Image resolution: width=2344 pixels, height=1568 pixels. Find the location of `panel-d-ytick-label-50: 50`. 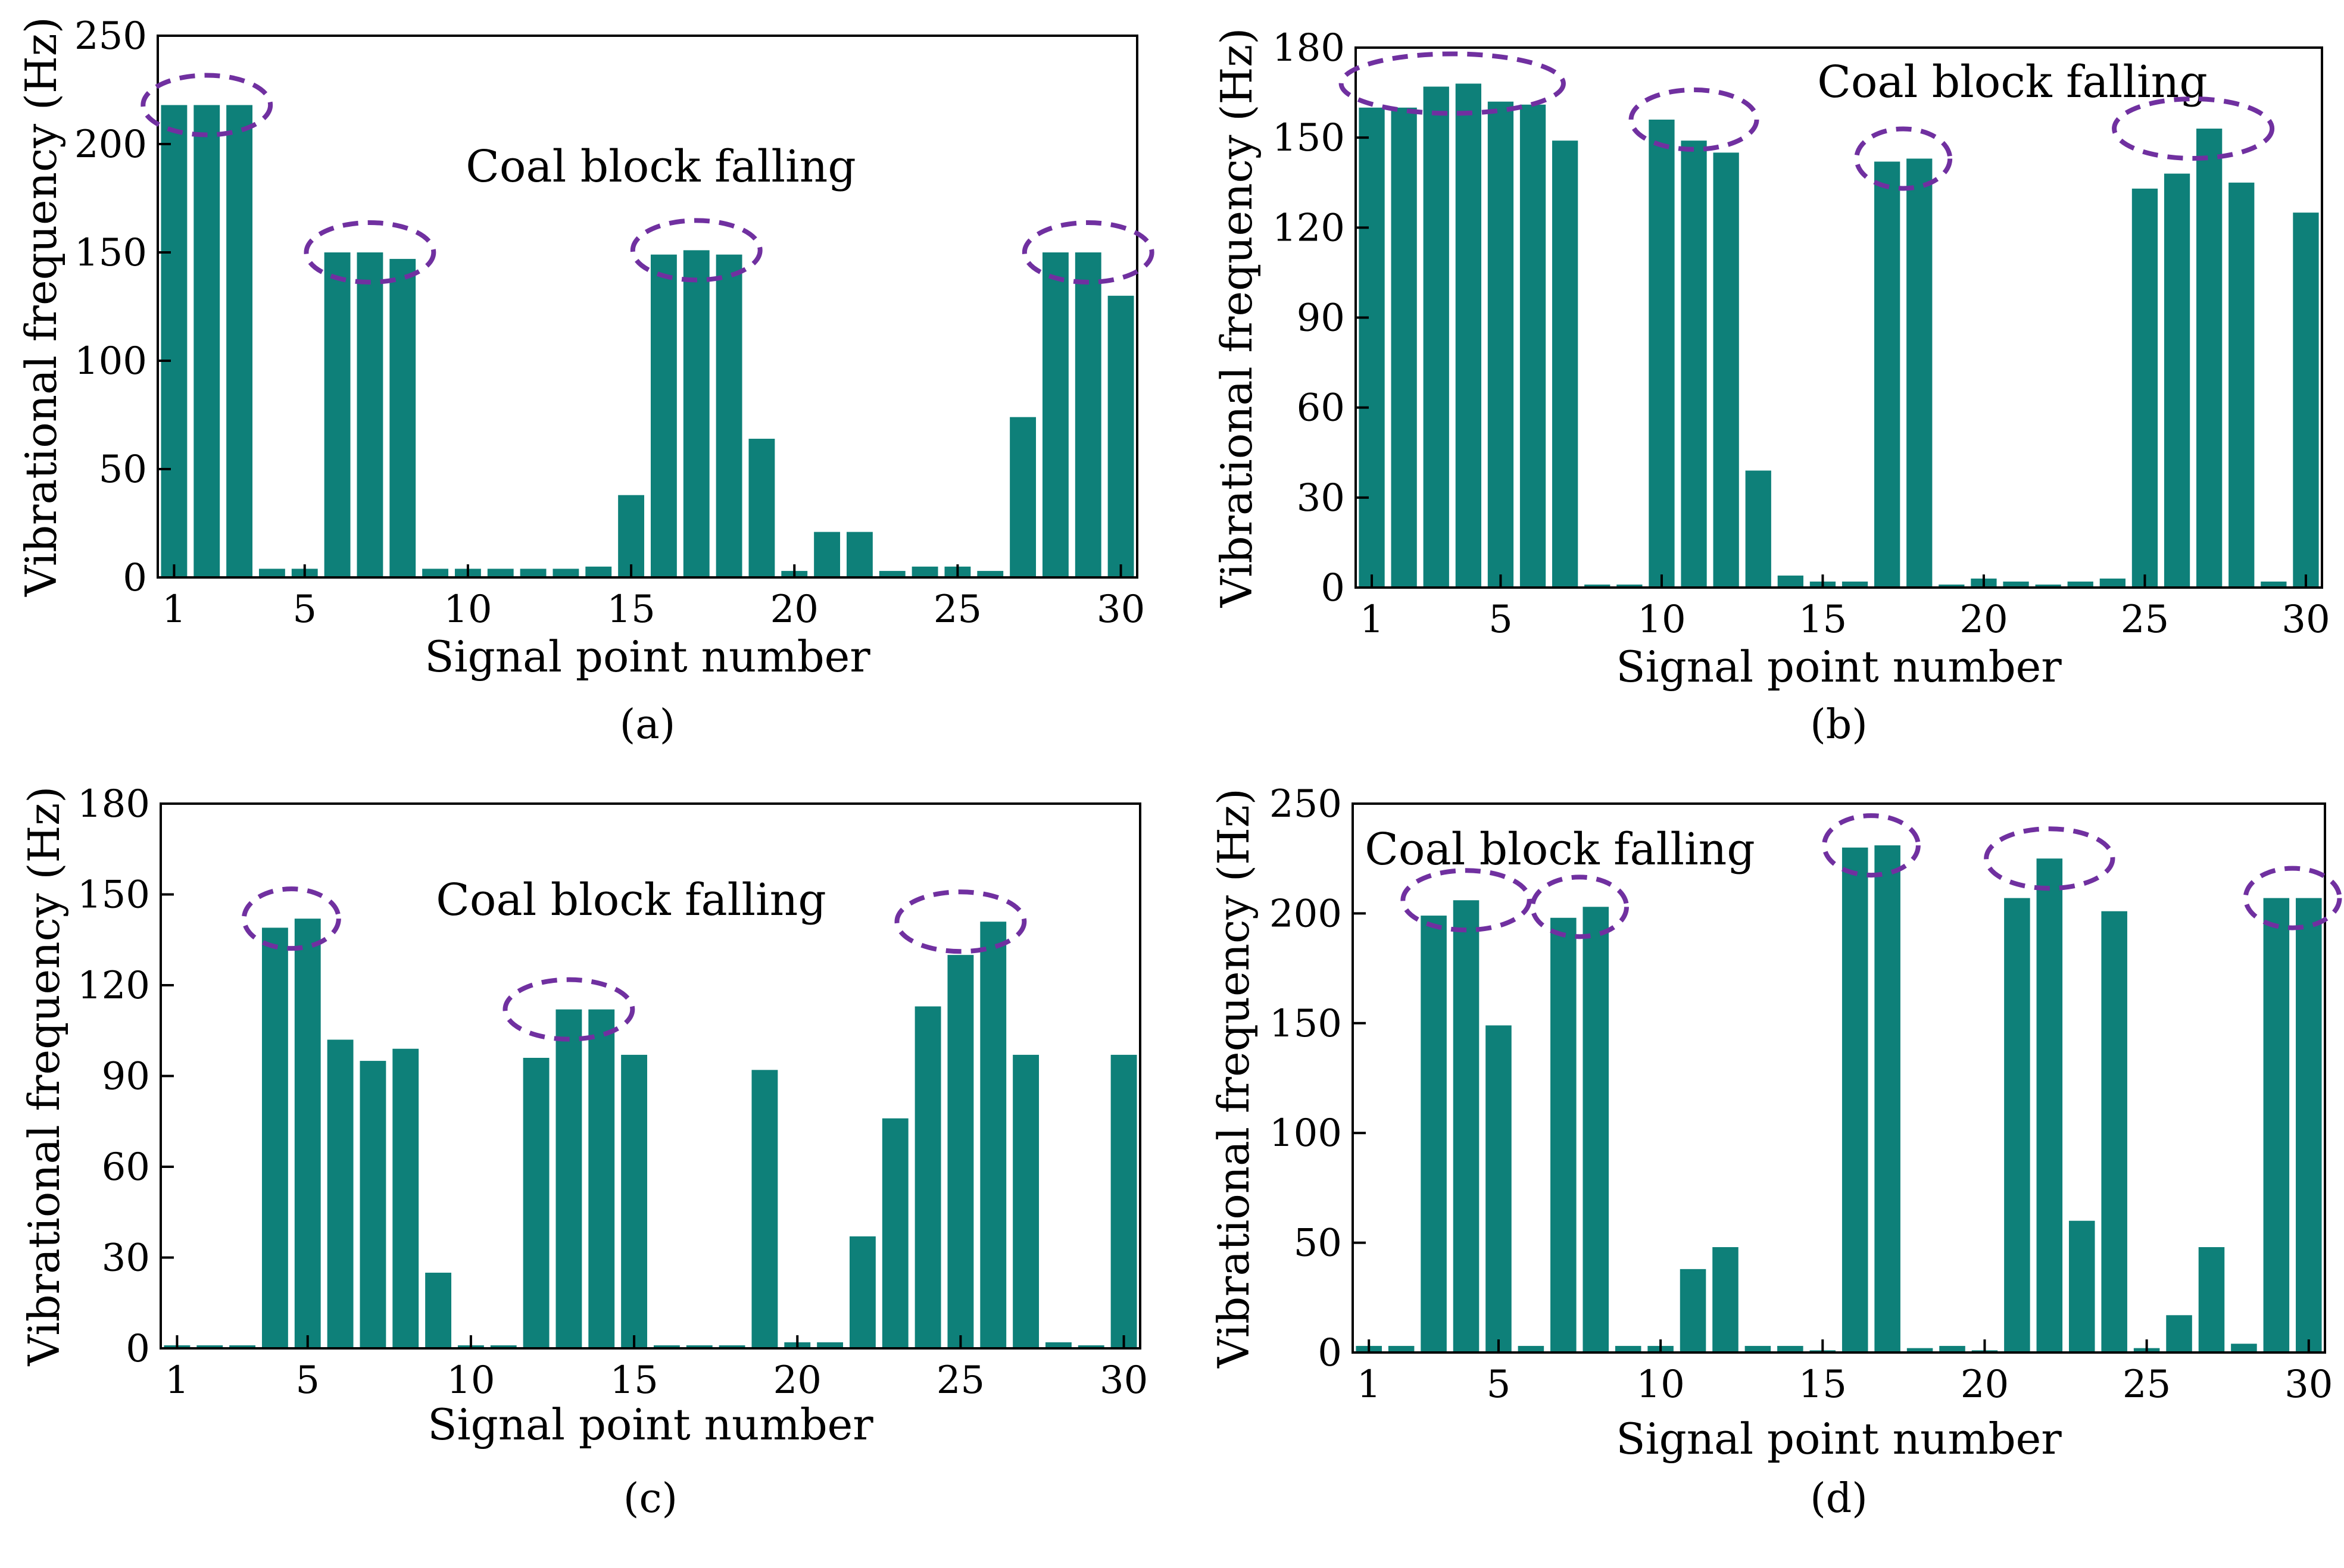

panel-d-ytick-label-50: 50 is located at coordinates (1318, 1244).